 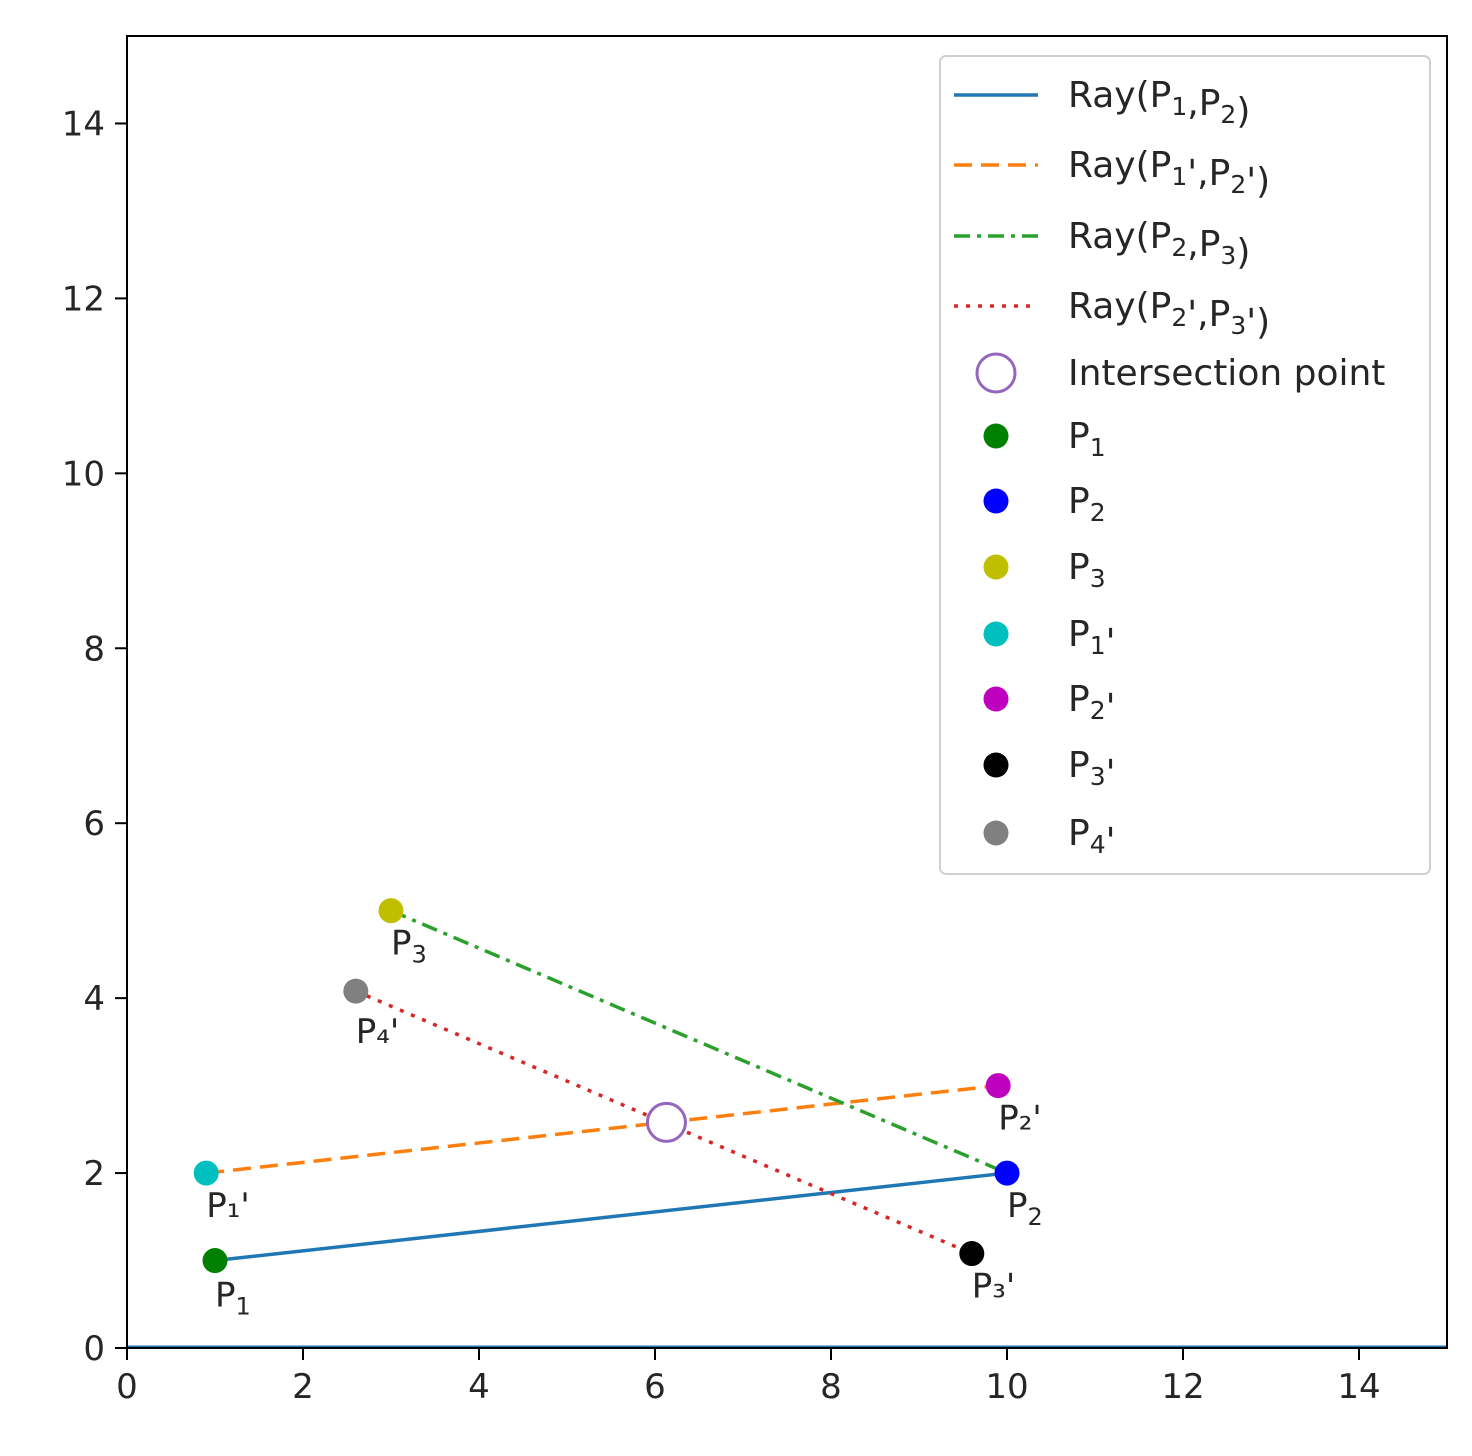 I want to click on plot-markers, so click(x=606, y=1086).